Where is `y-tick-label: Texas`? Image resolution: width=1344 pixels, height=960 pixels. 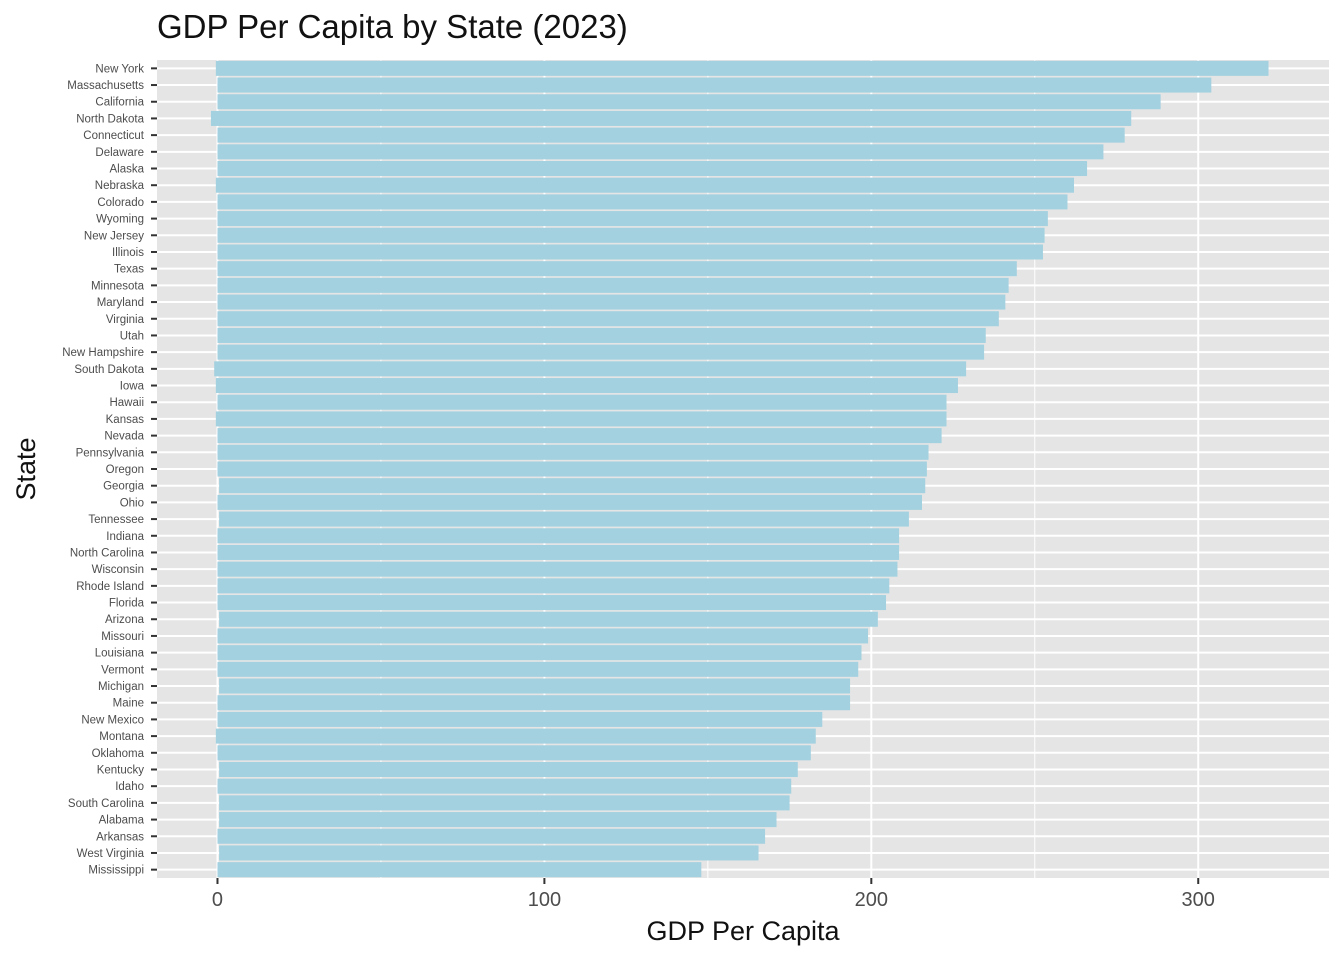
y-tick-label: Texas is located at coordinates (129, 270).